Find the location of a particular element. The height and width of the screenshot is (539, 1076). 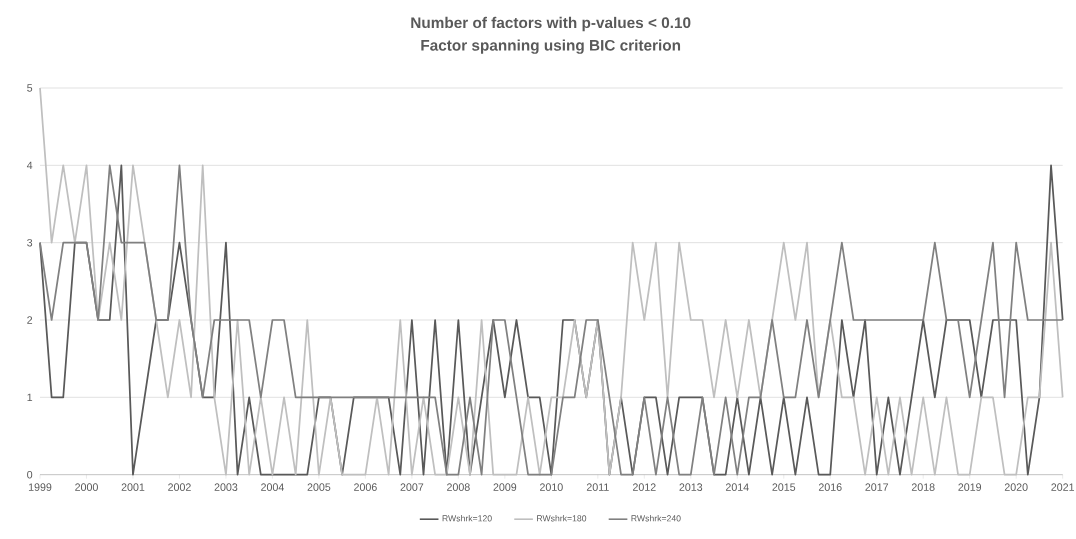

legend-label: RWshrk=180 is located at coordinates (562, 518).